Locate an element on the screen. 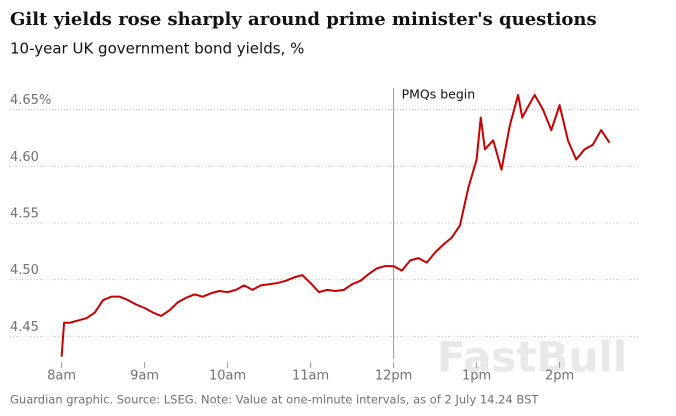  annotation-label: PMQs begin is located at coordinates (439, 94).